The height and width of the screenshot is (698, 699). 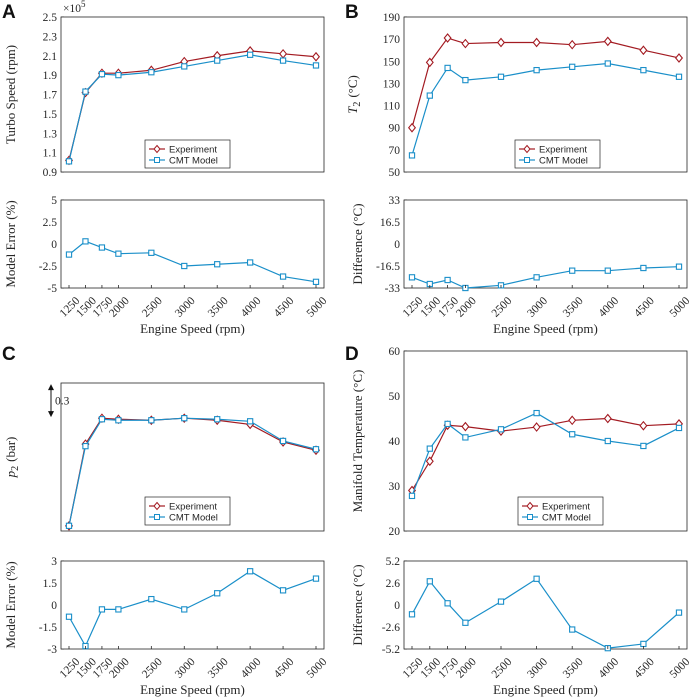 I want to click on y-tick-label: 30, so click(x=395, y=487).